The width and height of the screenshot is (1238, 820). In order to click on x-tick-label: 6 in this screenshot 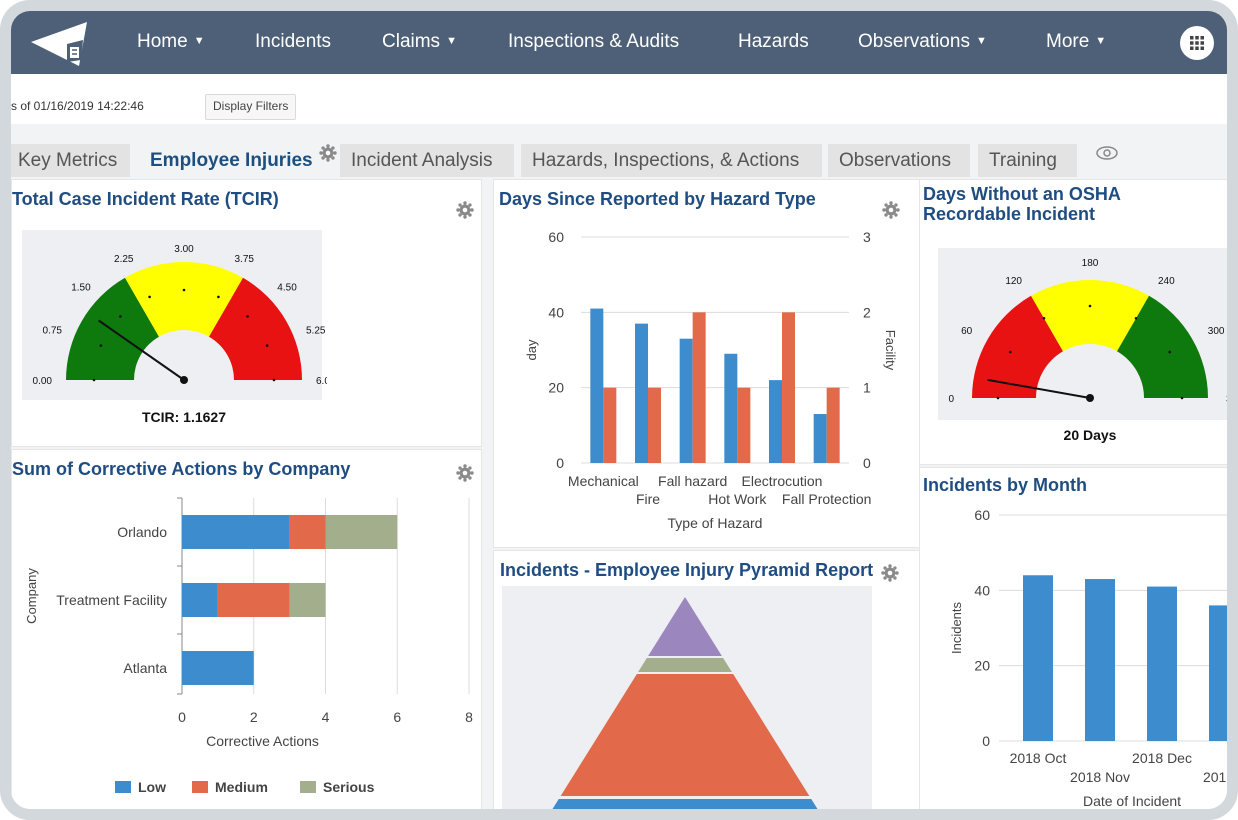, I will do `click(397, 717)`.